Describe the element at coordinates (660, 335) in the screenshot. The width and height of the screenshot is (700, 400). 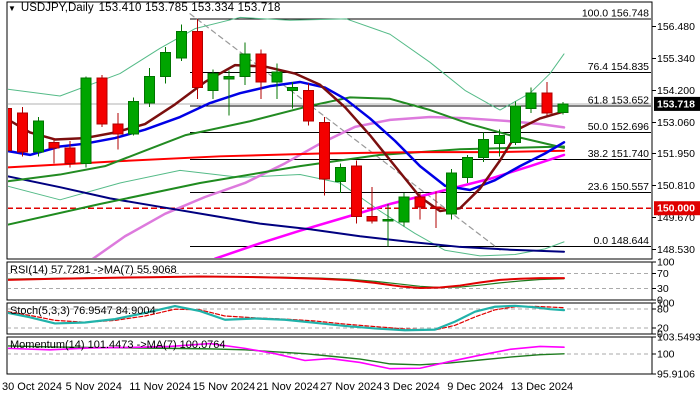
I see `stoch-tick-label-3: 0` at that location.